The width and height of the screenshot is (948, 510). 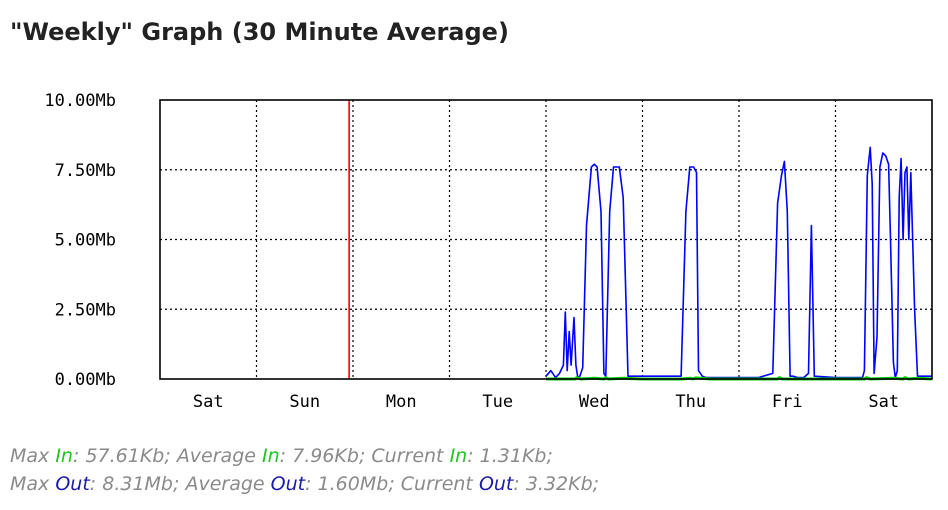 I want to click on max-in-value: 57.61Kb, so click(x=125, y=456).